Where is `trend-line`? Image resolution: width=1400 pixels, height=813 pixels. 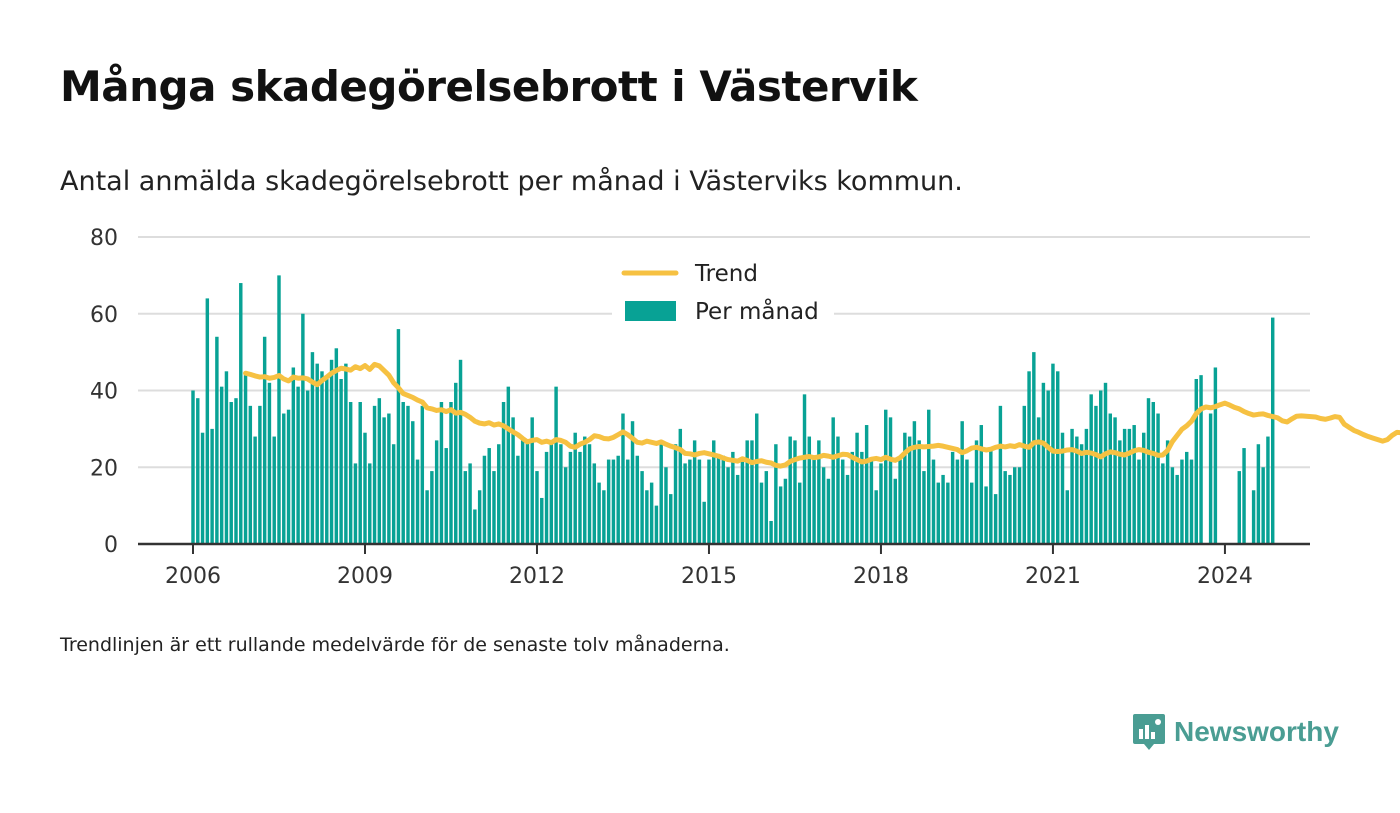 trend-line is located at coordinates (821, 415).